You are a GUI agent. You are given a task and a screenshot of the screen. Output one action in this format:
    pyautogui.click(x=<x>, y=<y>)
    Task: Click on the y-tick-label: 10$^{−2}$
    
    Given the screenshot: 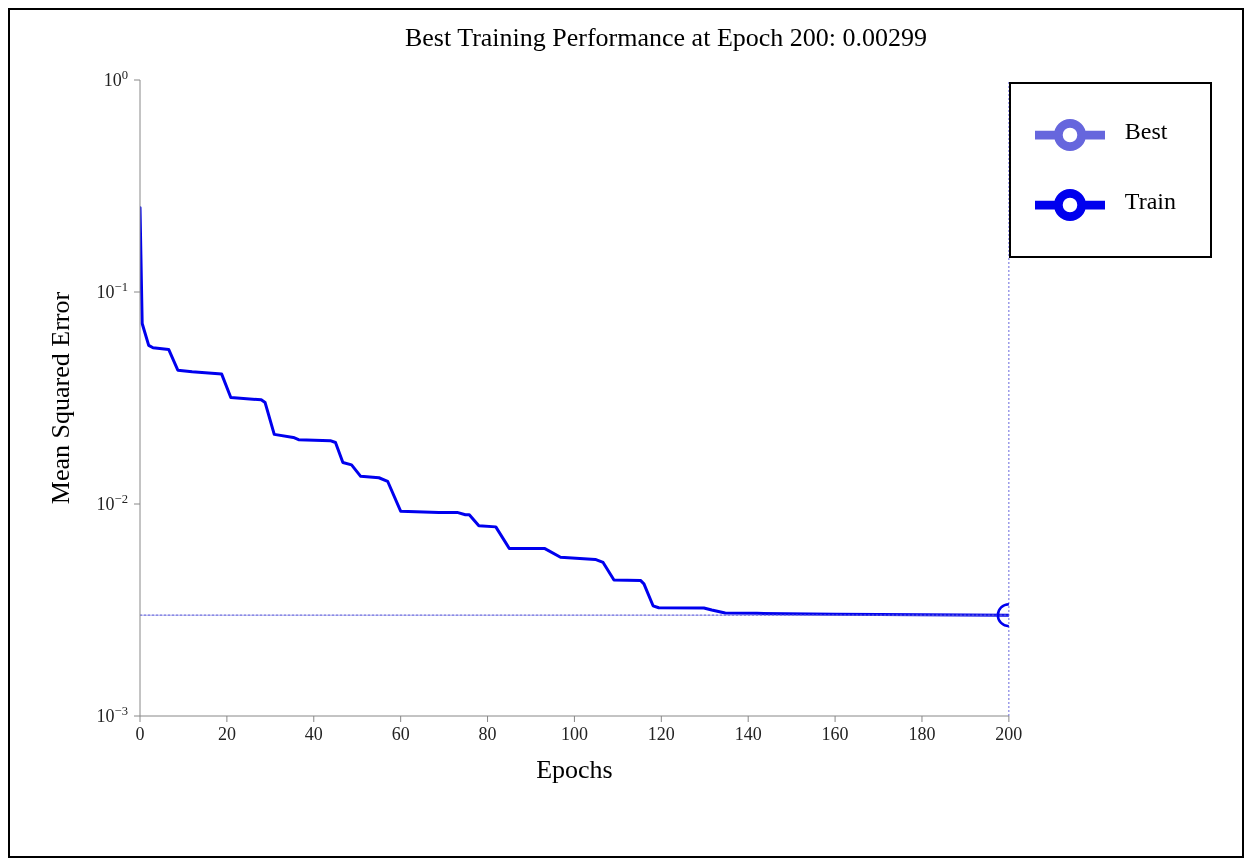 What is the action you would take?
    pyautogui.click(x=112, y=503)
    